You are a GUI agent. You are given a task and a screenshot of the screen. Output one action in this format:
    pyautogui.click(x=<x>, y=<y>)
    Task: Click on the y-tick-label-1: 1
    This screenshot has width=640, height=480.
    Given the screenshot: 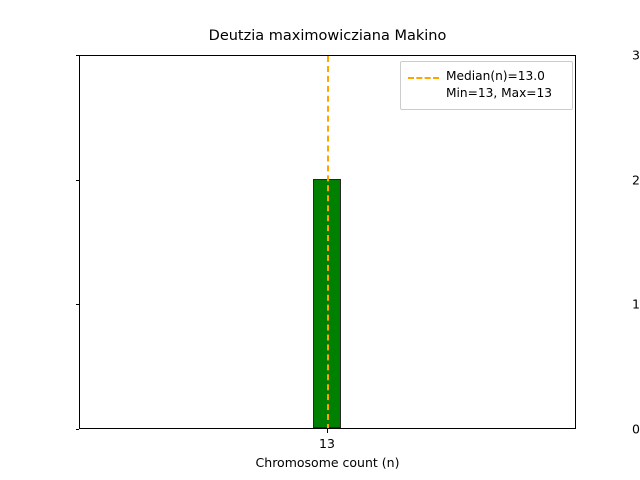 What is the action you would take?
    pyautogui.click(x=636, y=304)
    